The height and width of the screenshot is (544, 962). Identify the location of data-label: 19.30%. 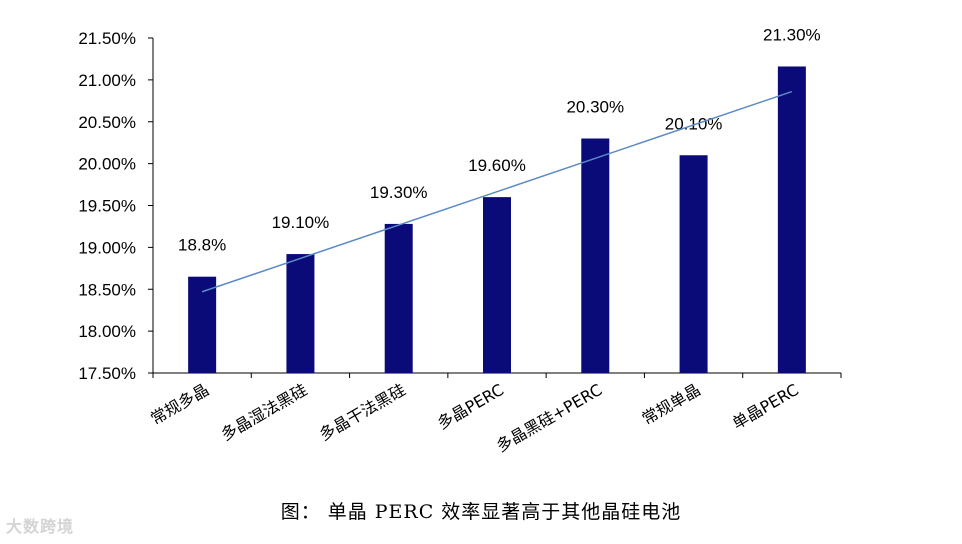
(399, 192).